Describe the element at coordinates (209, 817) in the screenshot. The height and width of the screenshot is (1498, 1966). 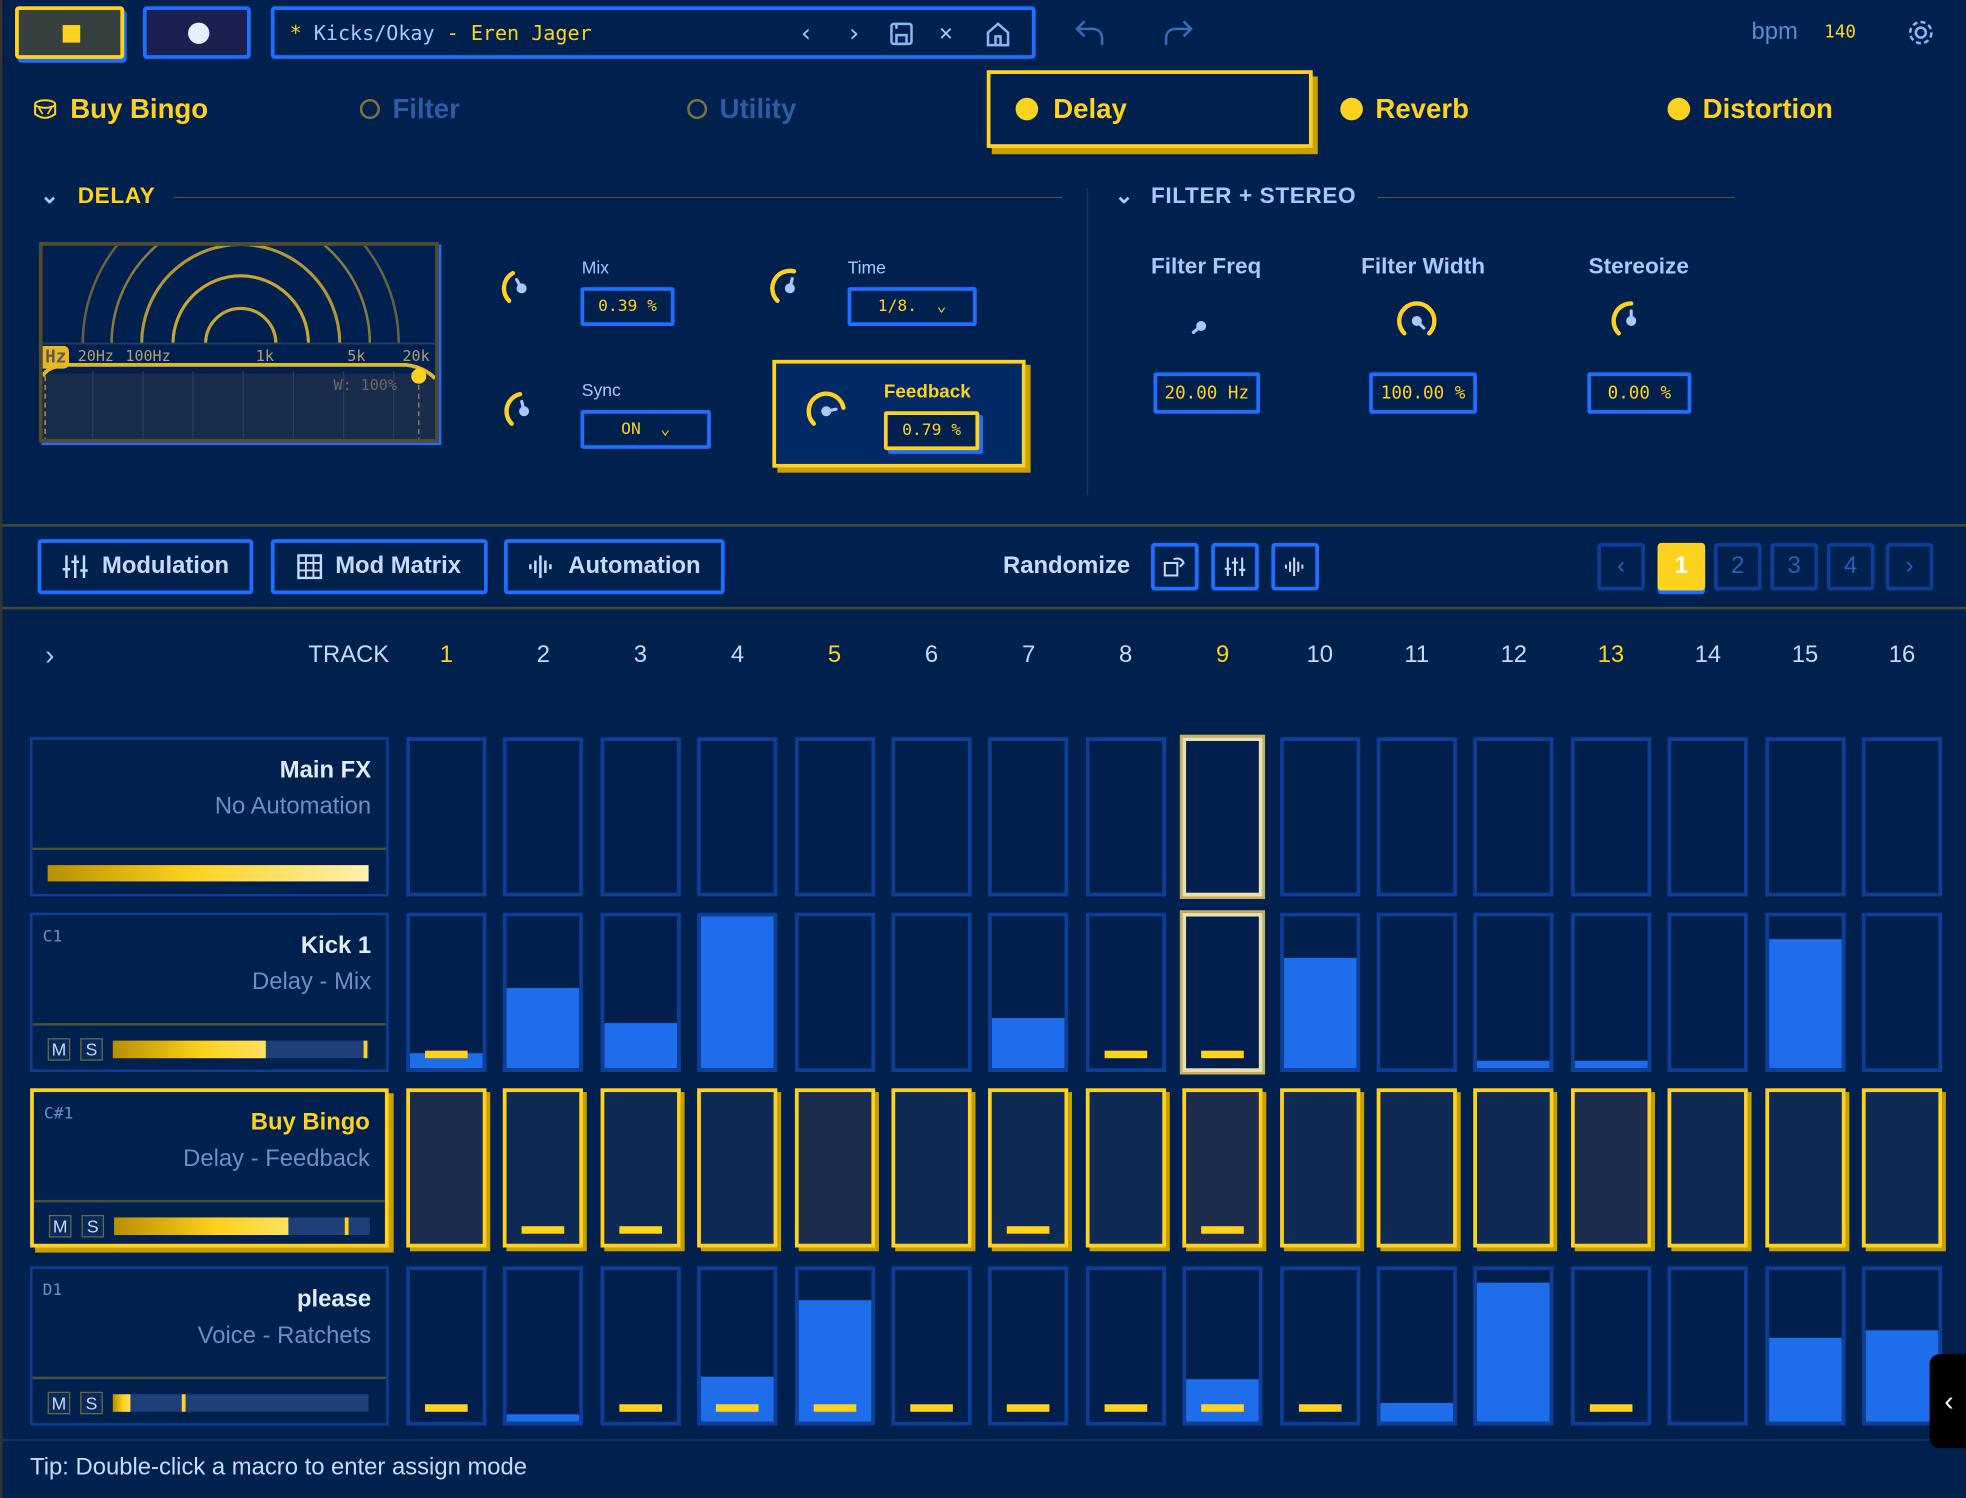
I see `track-label-panel: Main FX No Automation` at that location.